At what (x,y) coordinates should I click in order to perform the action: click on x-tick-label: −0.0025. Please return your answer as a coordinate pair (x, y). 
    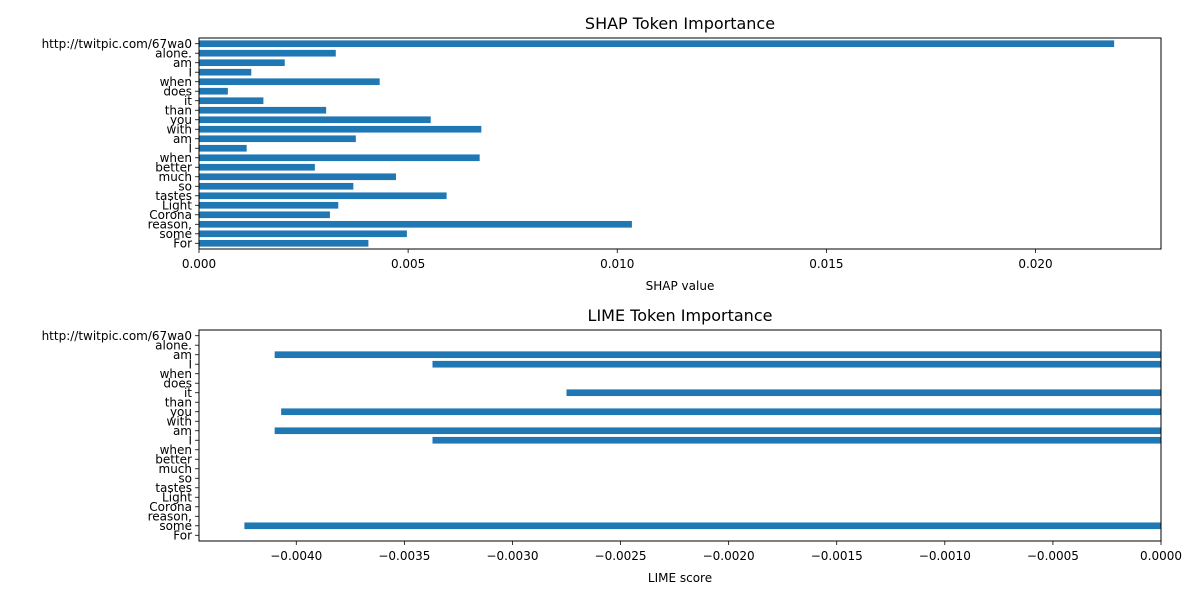
    Looking at the image, I should click on (621, 556).